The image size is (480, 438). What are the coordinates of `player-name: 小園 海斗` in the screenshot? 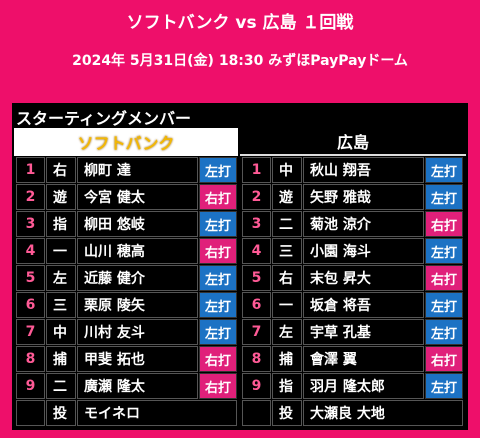 It's located at (363, 251).